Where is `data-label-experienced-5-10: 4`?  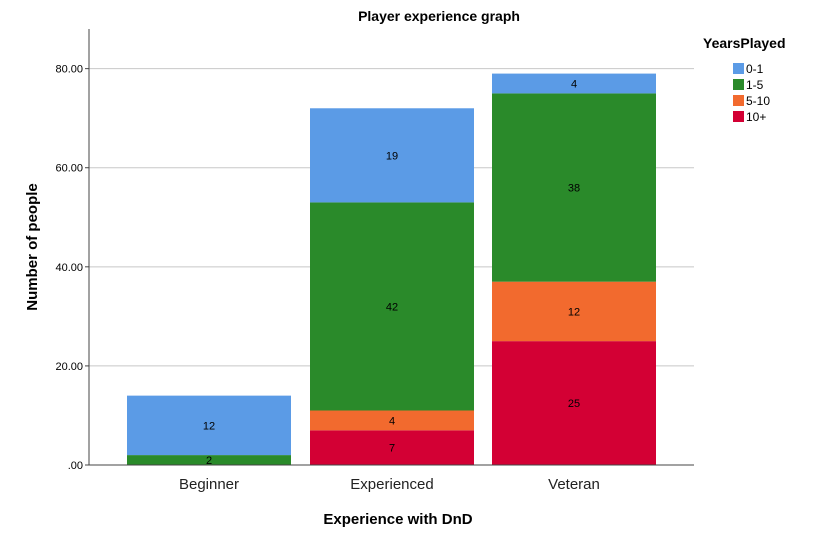 data-label-experienced-5-10: 4 is located at coordinates (392, 421).